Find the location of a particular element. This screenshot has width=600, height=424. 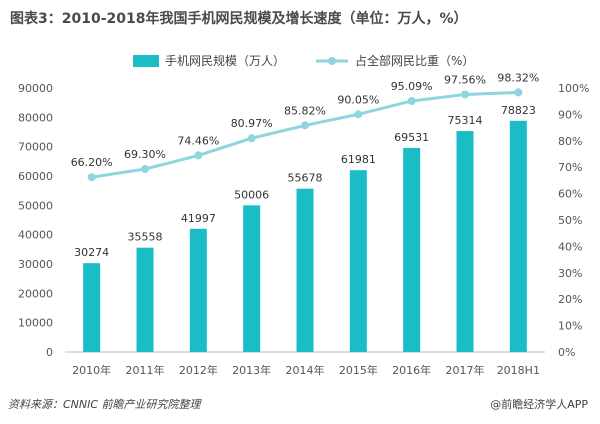

line-value-label: 74.46% is located at coordinates (198, 140).